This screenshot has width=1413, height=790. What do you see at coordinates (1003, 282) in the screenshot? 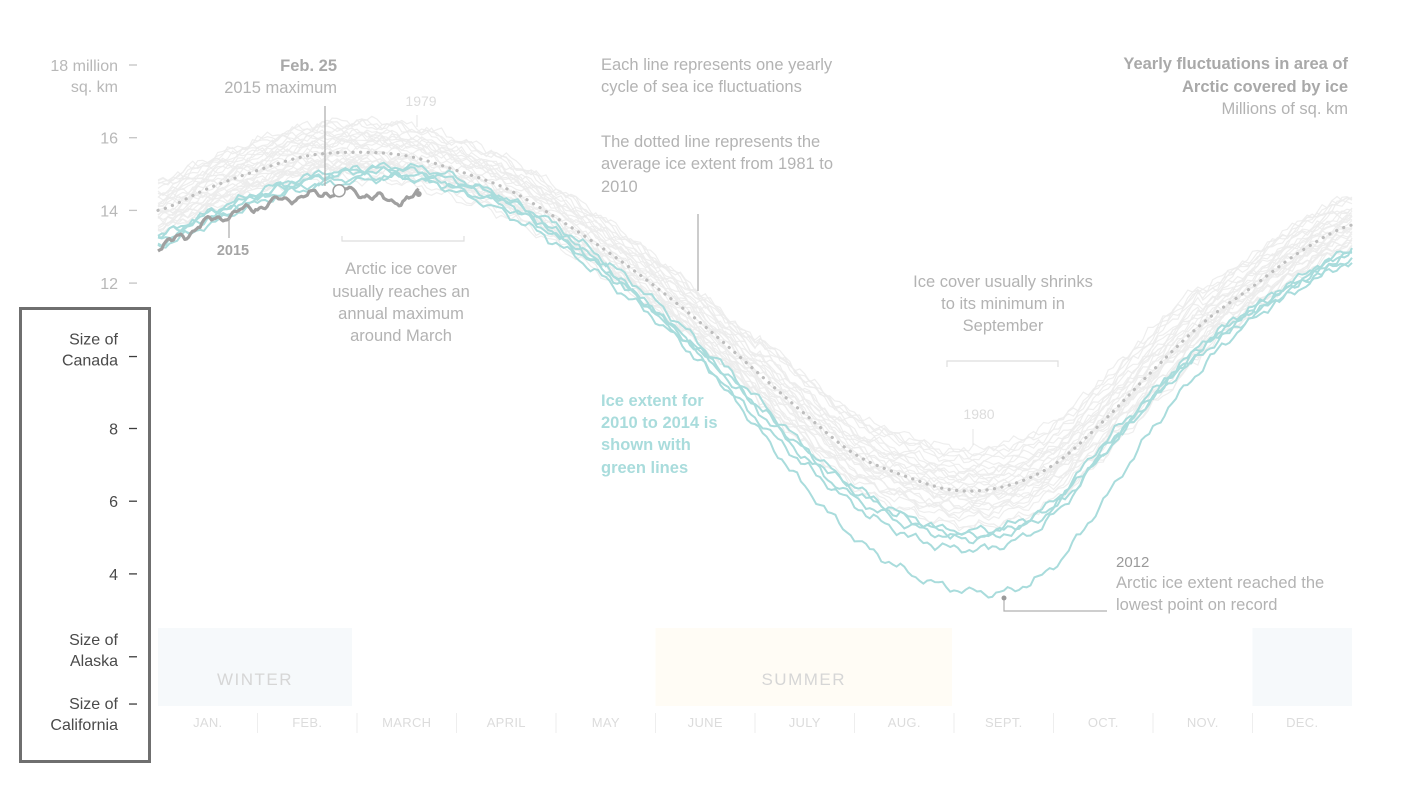
I see `september-text-1: Ice cover usually shrinks` at bounding box center [1003, 282].